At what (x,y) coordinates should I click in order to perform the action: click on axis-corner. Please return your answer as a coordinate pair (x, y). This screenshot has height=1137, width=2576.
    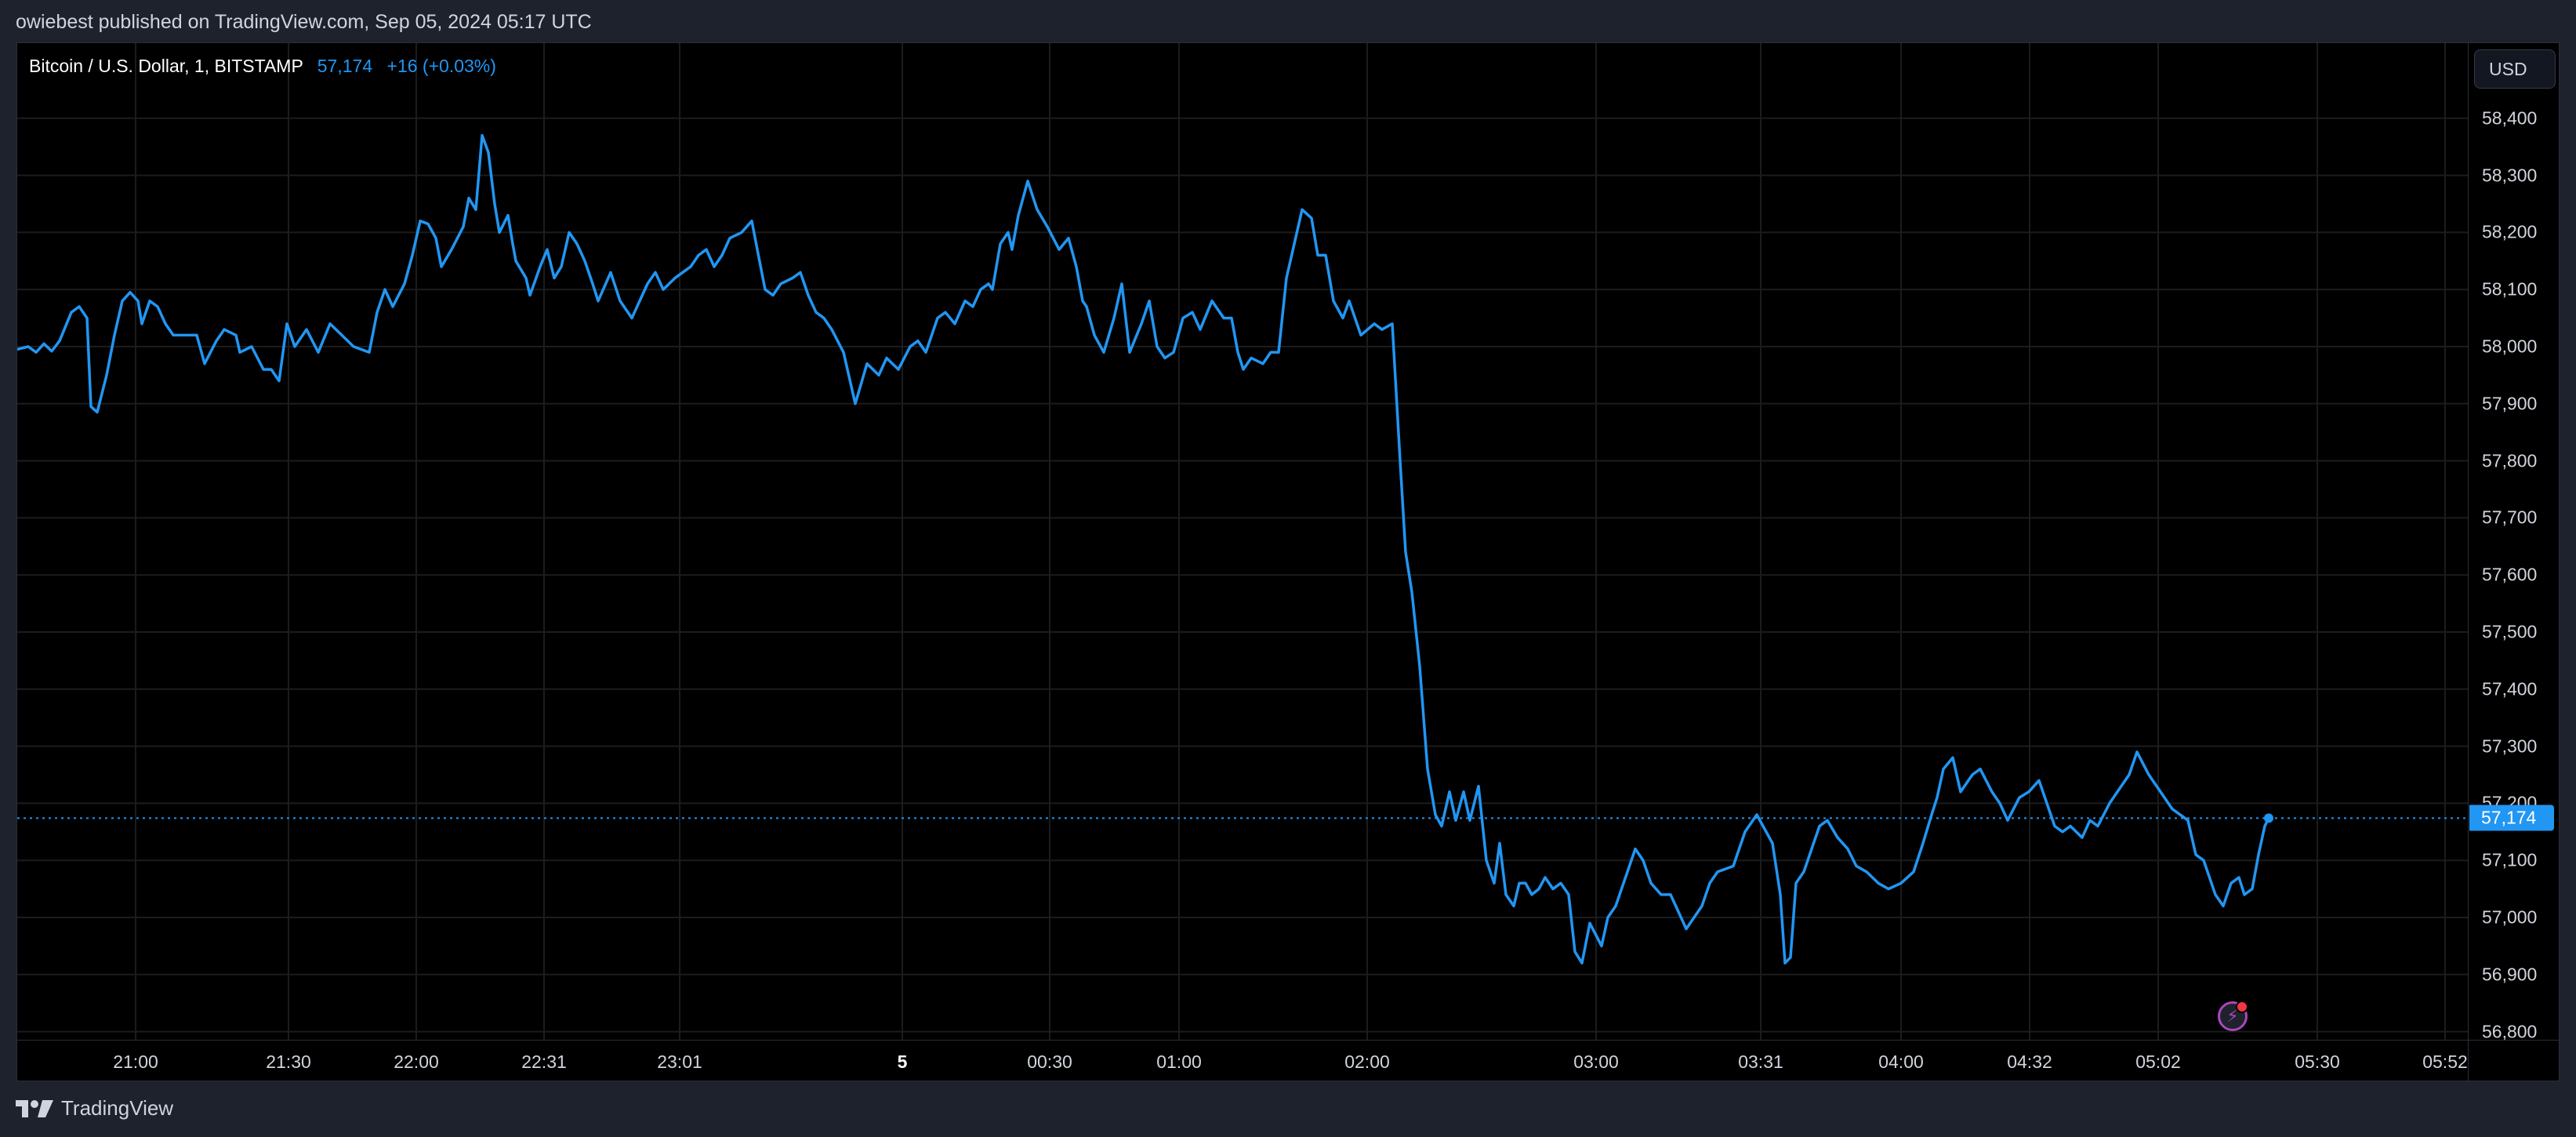
    Looking at the image, I should click on (2514, 1060).